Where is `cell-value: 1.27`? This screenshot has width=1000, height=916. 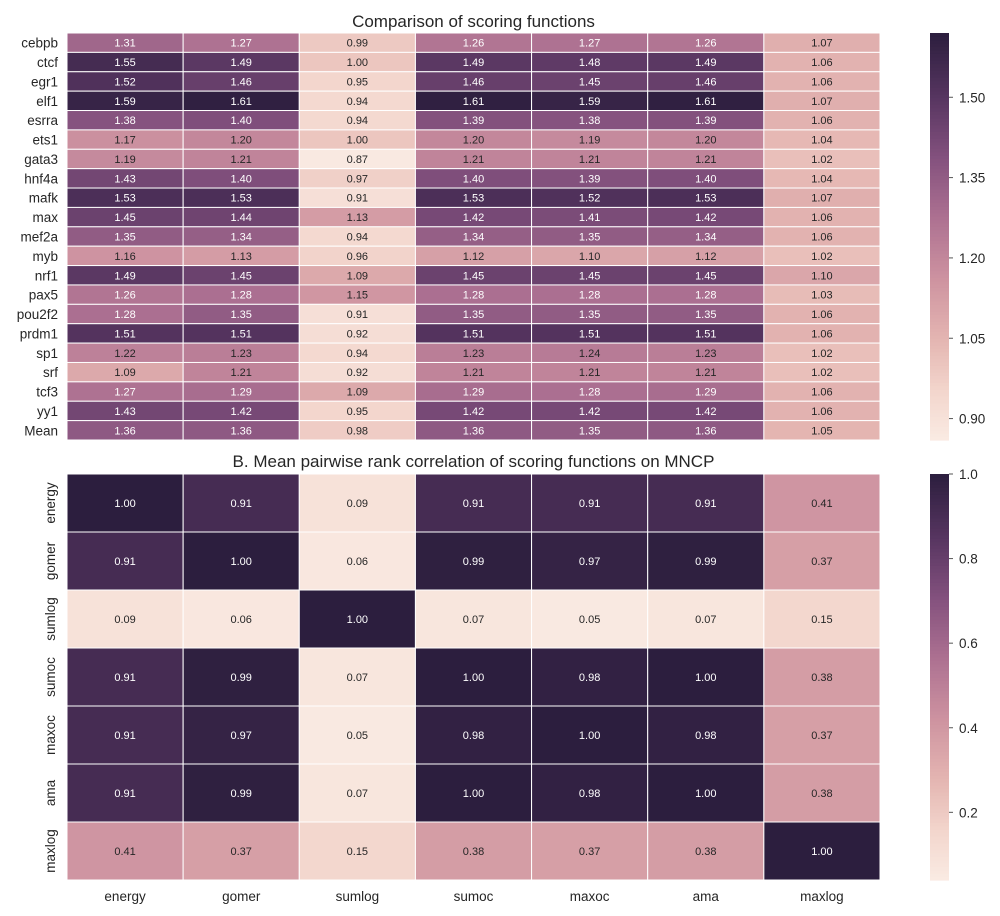
cell-value: 1.27 is located at coordinates (589, 44).